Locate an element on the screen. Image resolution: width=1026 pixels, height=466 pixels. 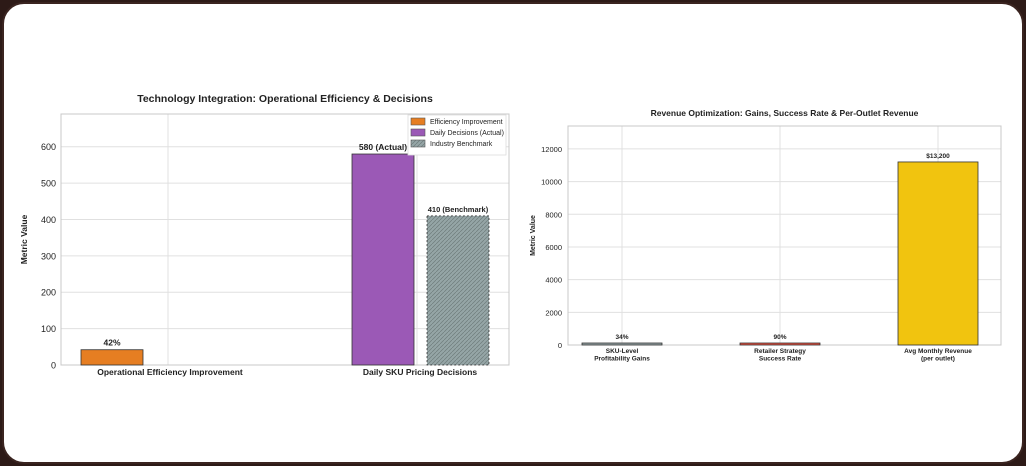
chart2-ylabel: Metric Value is located at coordinates (533, 235).